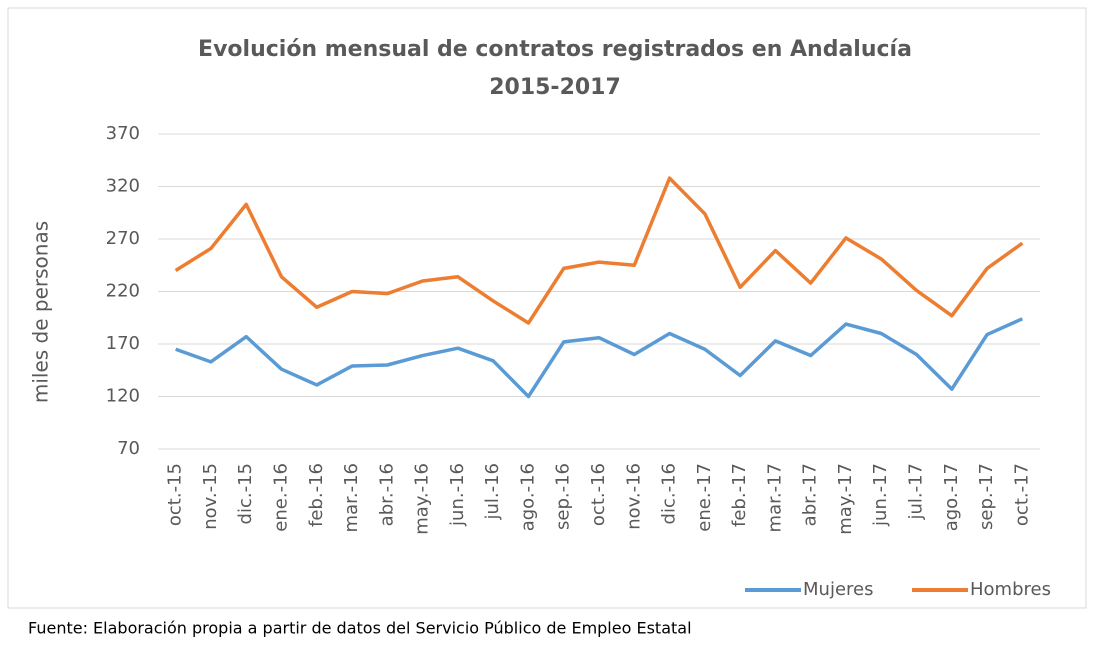 This screenshot has height=646, width=1096. I want to click on x-tick-label: jul.-17, so click(916, 492).